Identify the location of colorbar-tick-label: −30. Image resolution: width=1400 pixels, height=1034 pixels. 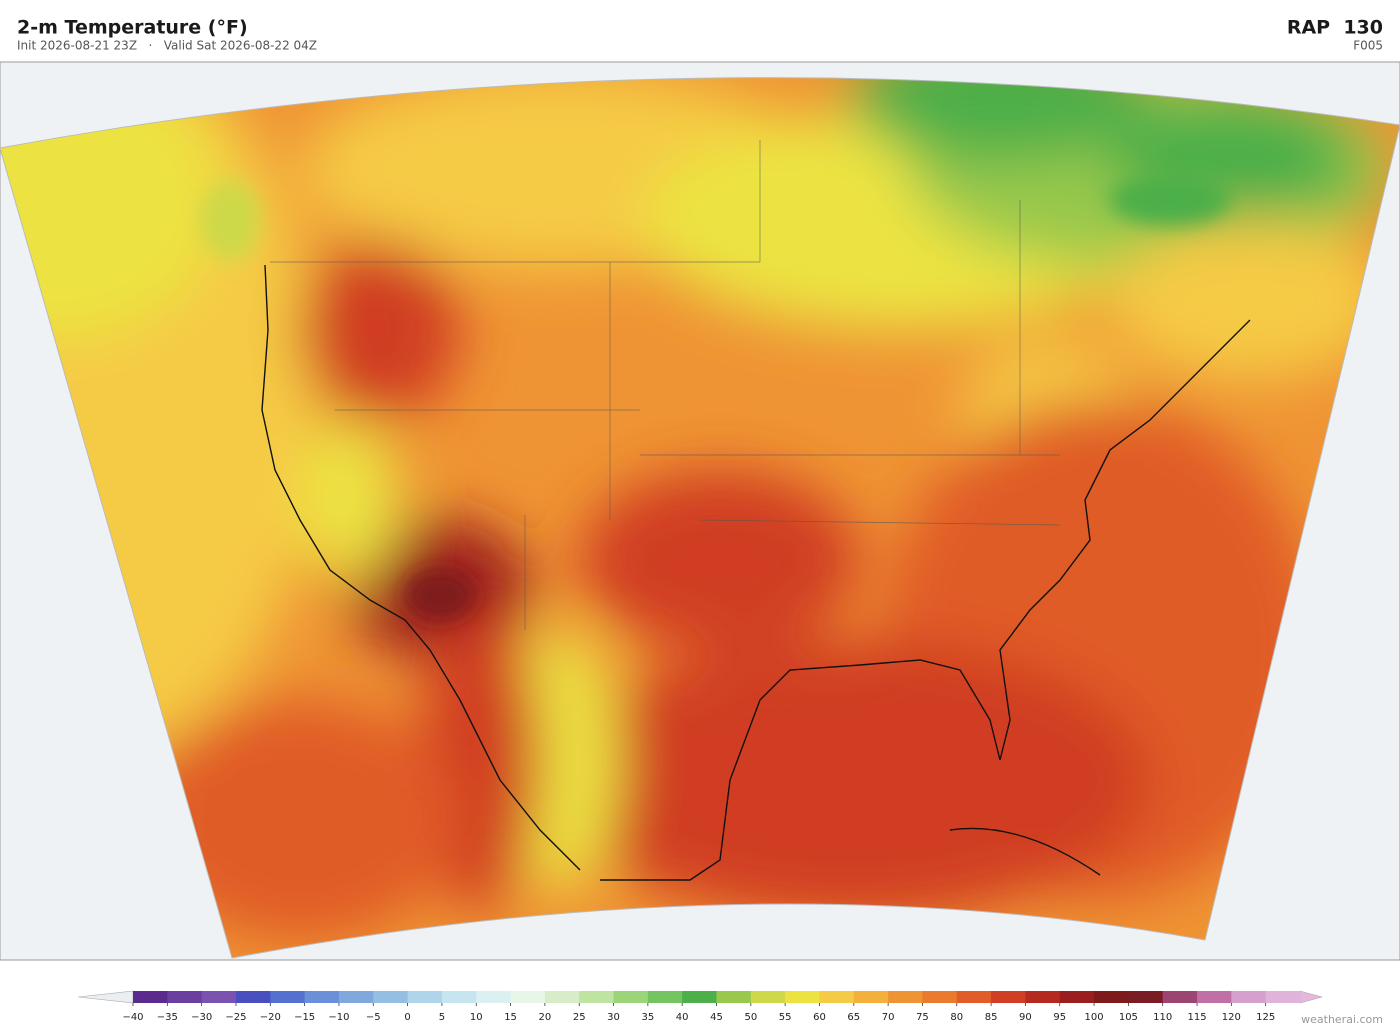
(201, 1017).